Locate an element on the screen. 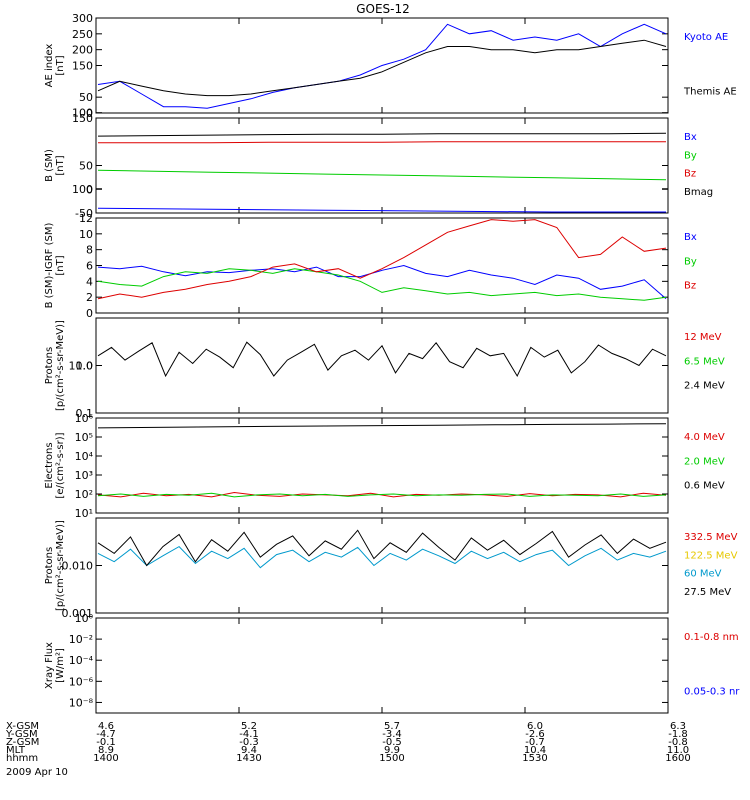  y-tick-label: 8 is located at coordinates (89, 250).